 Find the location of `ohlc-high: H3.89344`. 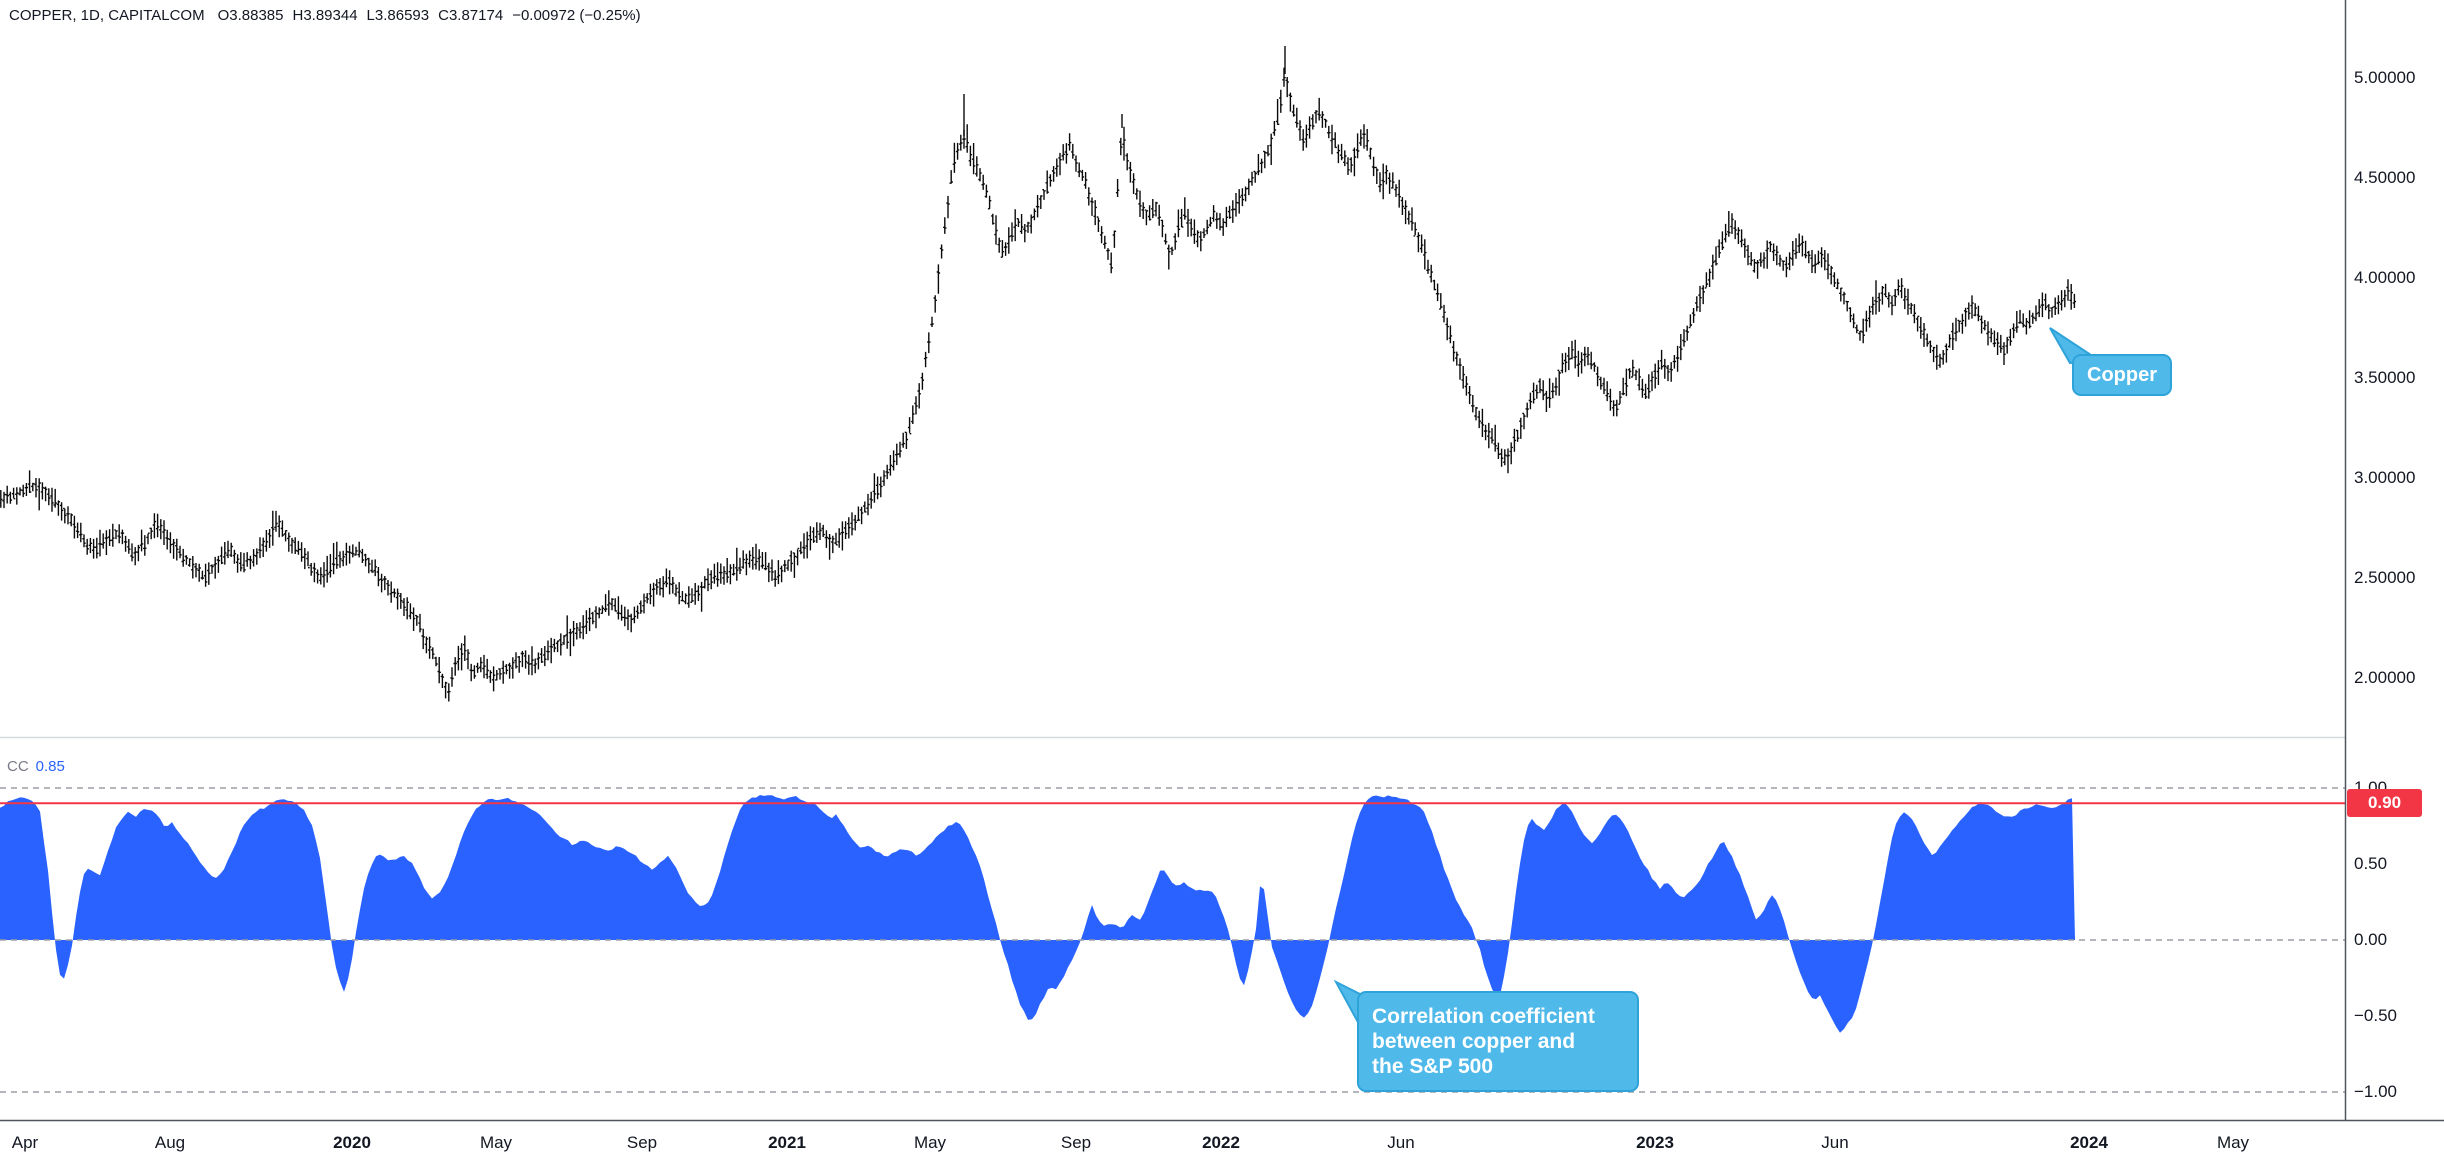

ohlc-high: H3.89344 is located at coordinates (325, 15).